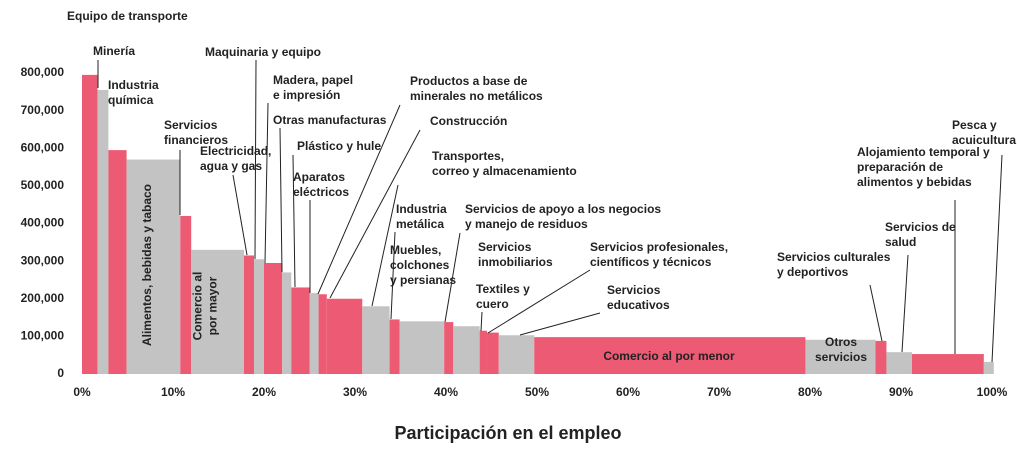 The image size is (1017, 451). I want to click on bar-label: científicos y técnicos, so click(651, 262).